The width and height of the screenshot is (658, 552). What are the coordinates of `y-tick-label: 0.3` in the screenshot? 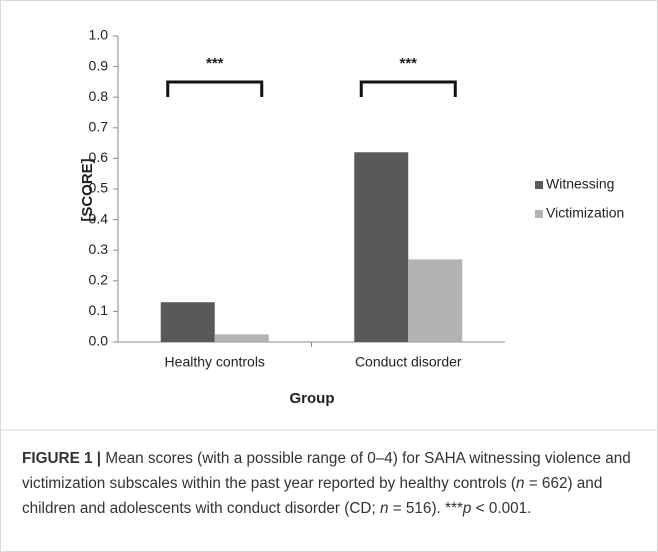 It's located at (99, 249).